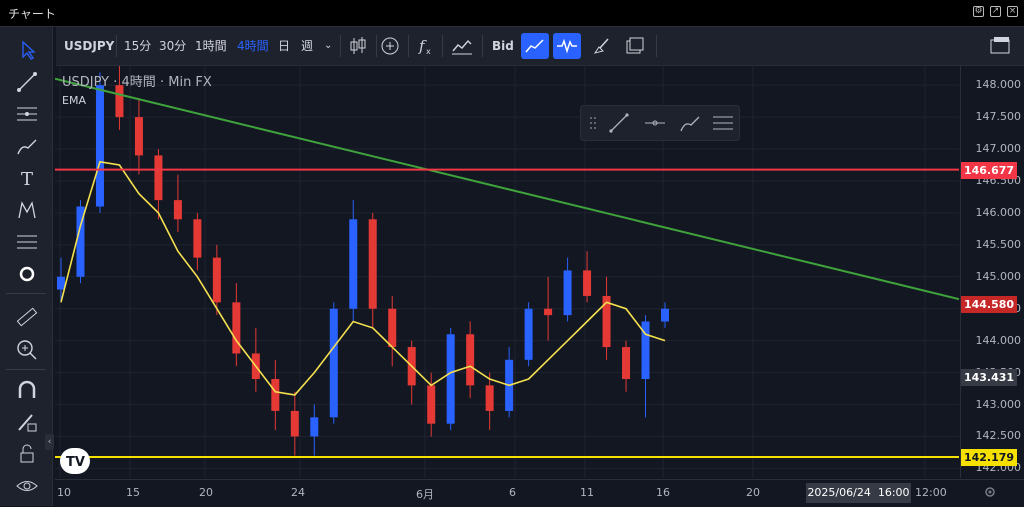 This screenshot has height=507, width=1024. What do you see at coordinates (660, 123) in the screenshot?
I see `floating-tools` at bounding box center [660, 123].